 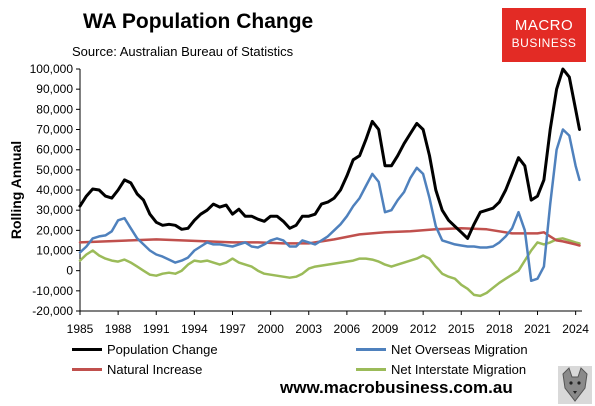 I want to click on legend-net-interstate: Net Interstate Migration, so click(x=441, y=369).